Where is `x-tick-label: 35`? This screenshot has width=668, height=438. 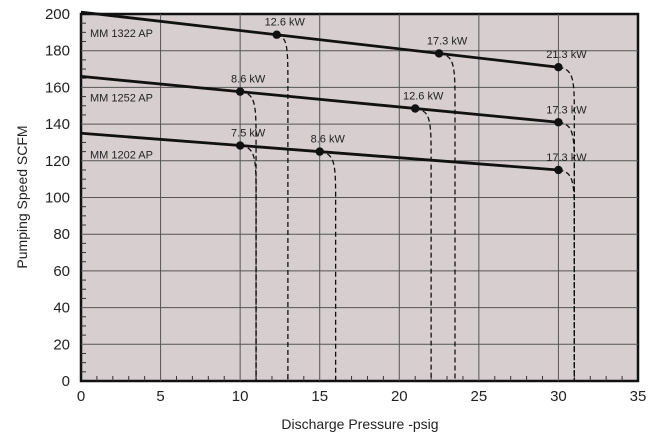 x-tick-label: 35 is located at coordinates (638, 396).